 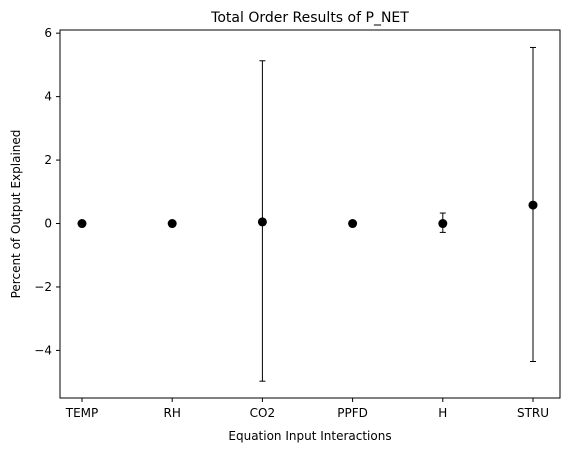 What do you see at coordinates (443, 224) in the screenshot?
I see `point-h` at bounding box center [443, 224].